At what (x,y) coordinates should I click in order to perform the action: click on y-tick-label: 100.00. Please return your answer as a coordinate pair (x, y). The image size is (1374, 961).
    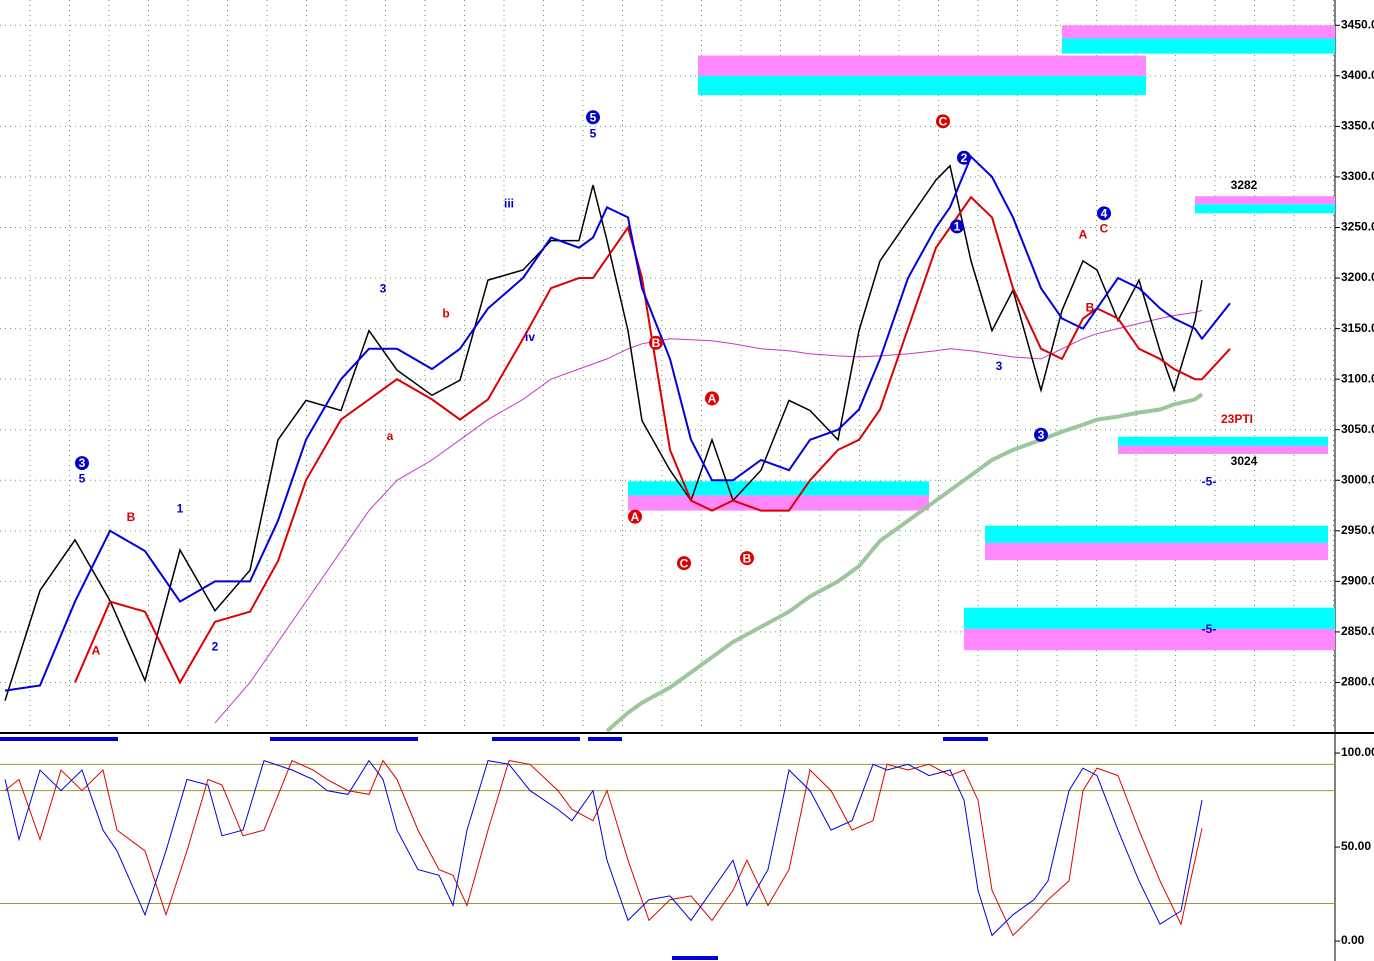
    Looking at the image, I should click on (1357, 752).